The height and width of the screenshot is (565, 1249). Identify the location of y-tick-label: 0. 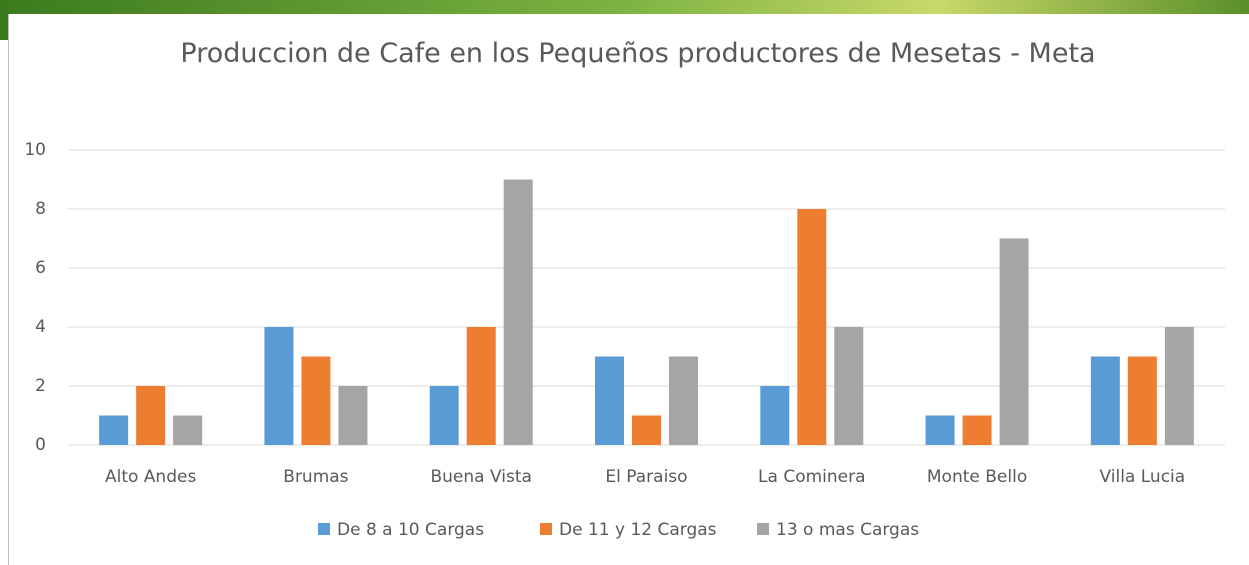
(40, 445).